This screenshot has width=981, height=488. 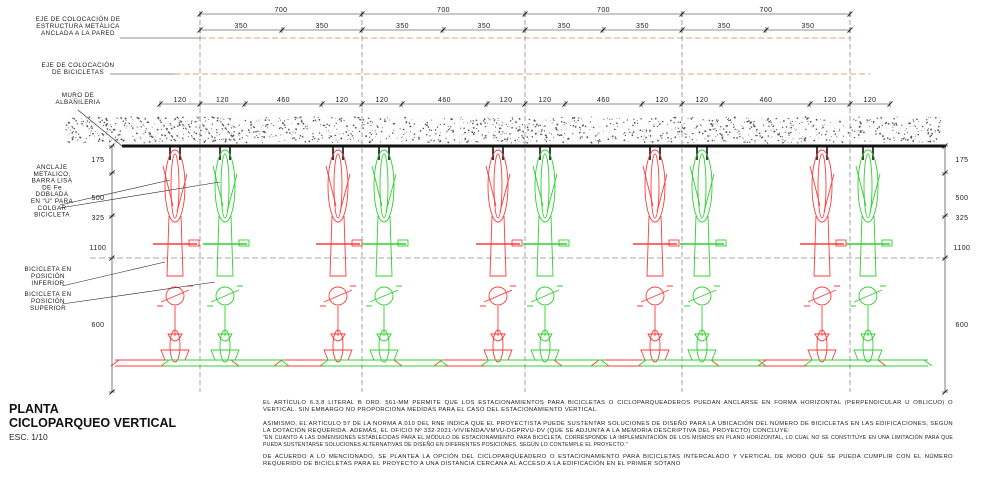 I want to click on top_700-slash, so click(x=850, y=14).